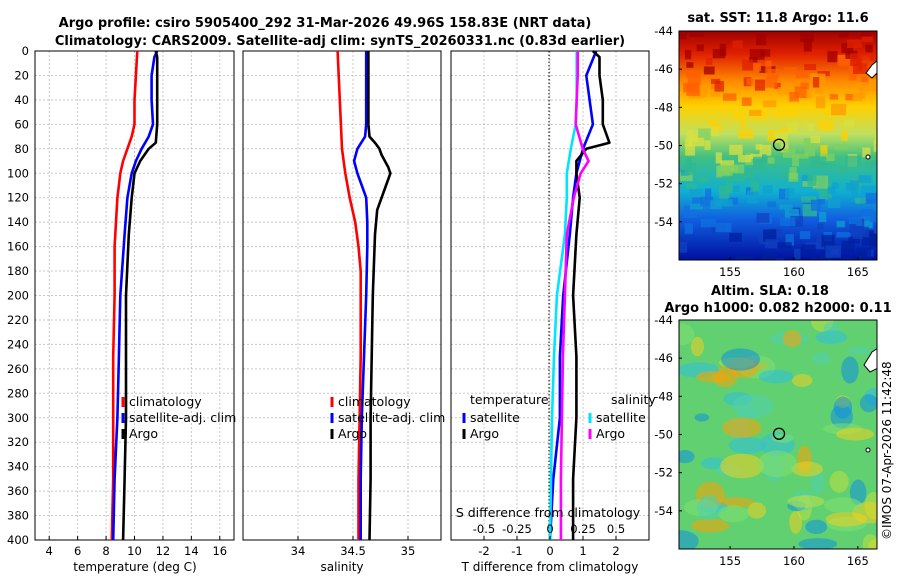  What do you see at coordinates (779, 433) in the screenshot?
I see `sla-argo-position-marker` at bounding box center [779, 433].